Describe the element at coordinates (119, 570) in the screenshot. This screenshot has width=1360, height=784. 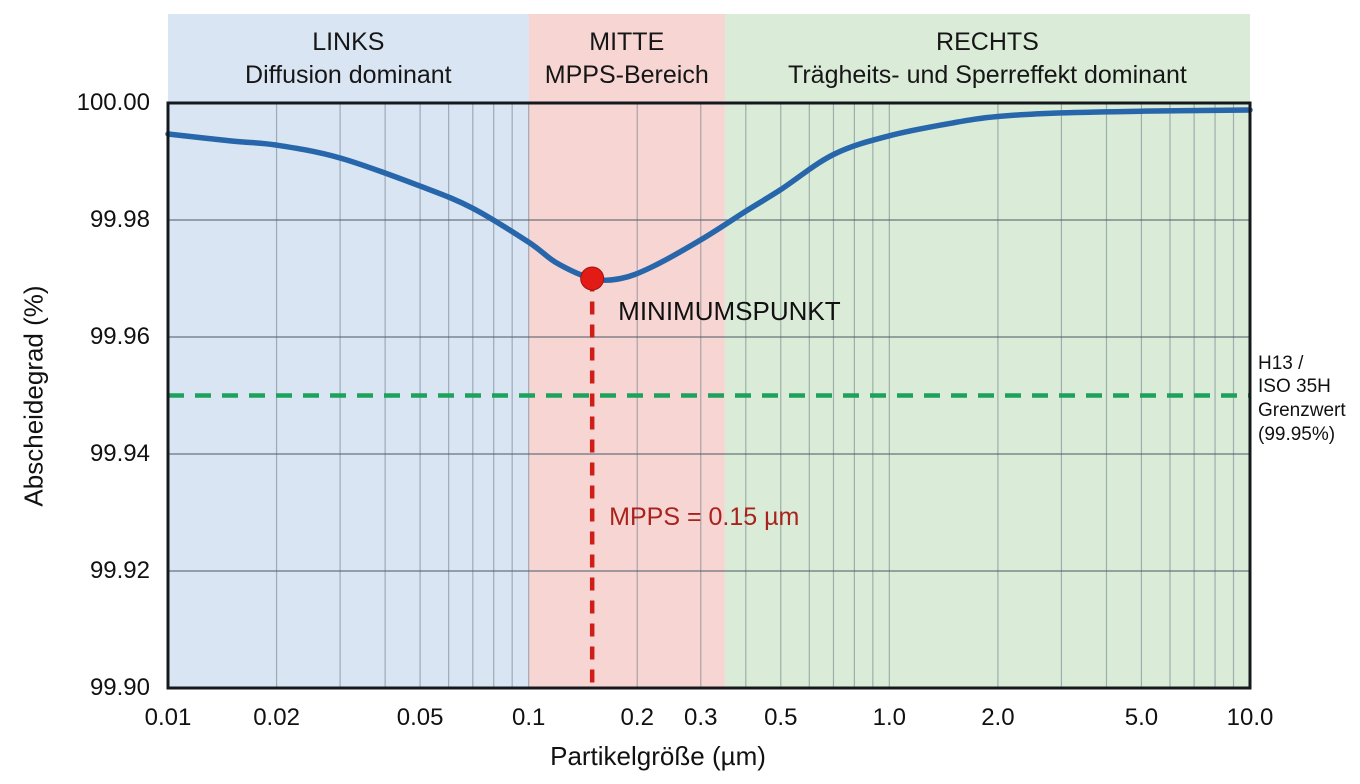
I see `y-tick-label-99.92: 99.92` at that location.